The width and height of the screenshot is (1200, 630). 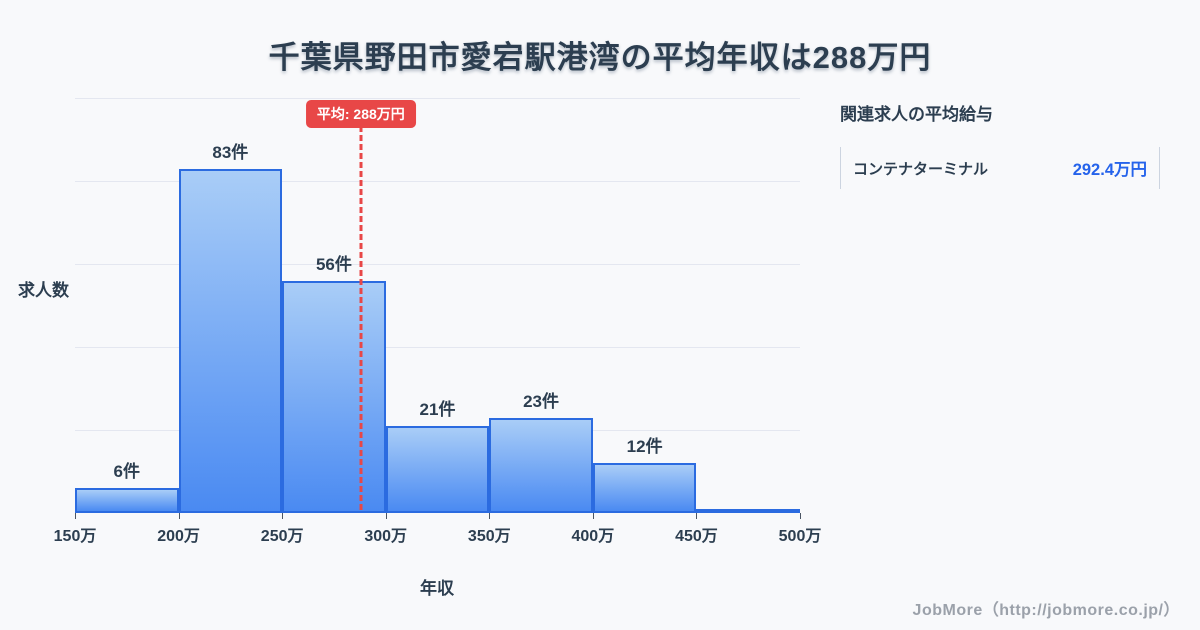 I want to click on page-title: 千葉県野田市愛宕駅港湾の平均年収は288万円, so click(x=600, y=57).